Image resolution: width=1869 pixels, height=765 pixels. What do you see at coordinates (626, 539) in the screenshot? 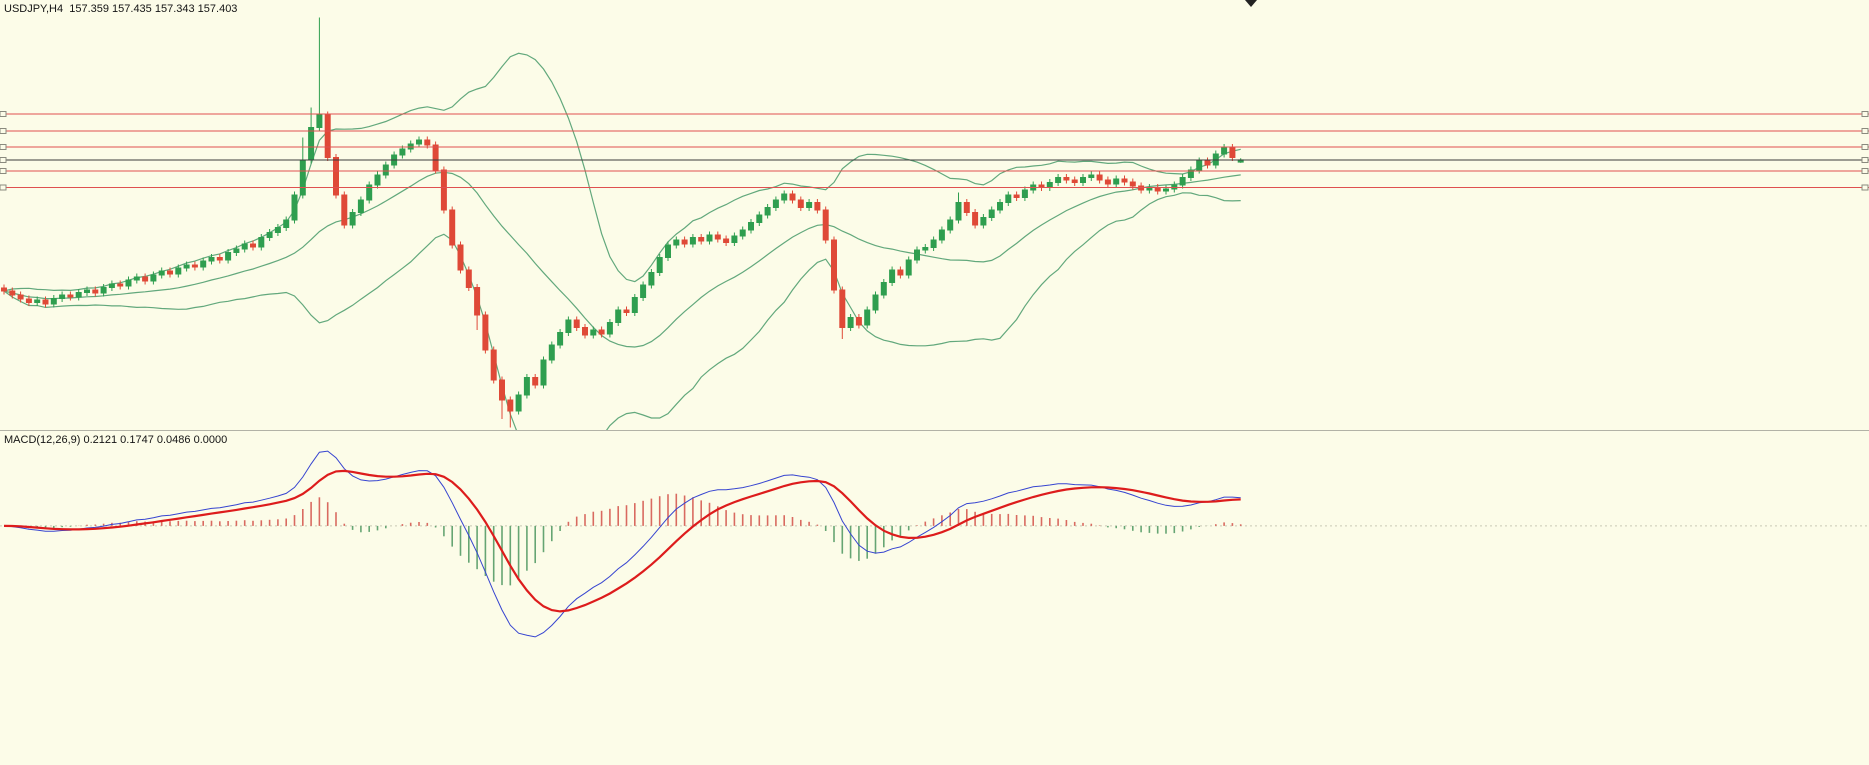
I see `macd-histogram` at bounding box center [626, 539].